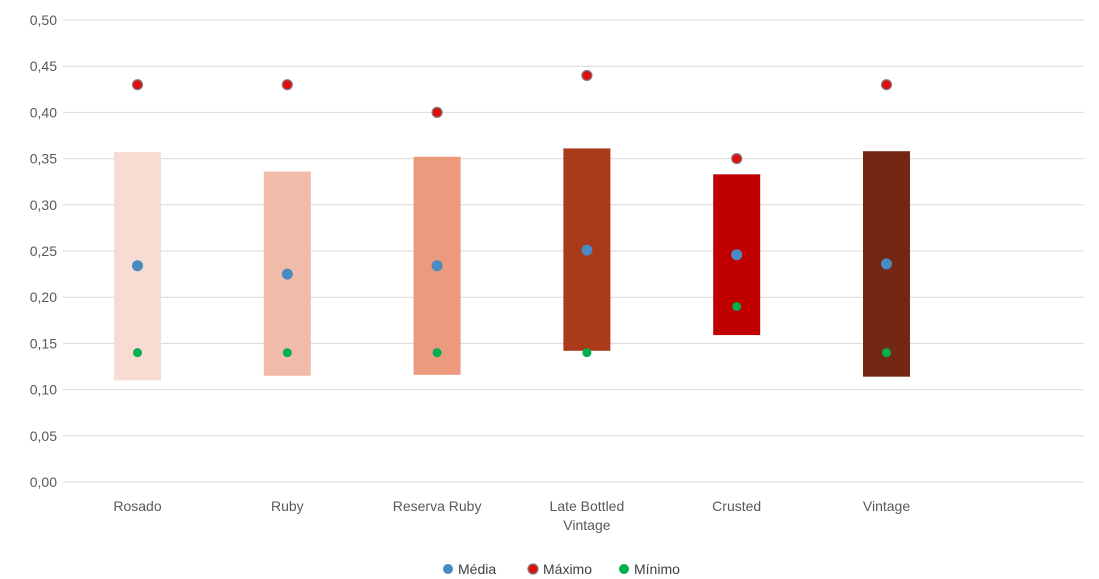 The width and height of the screenshot is (1099, 579). Describe the element at coordinates (43, 482) in the screenshot. I see `y-tick-label: 0,00` at that location.